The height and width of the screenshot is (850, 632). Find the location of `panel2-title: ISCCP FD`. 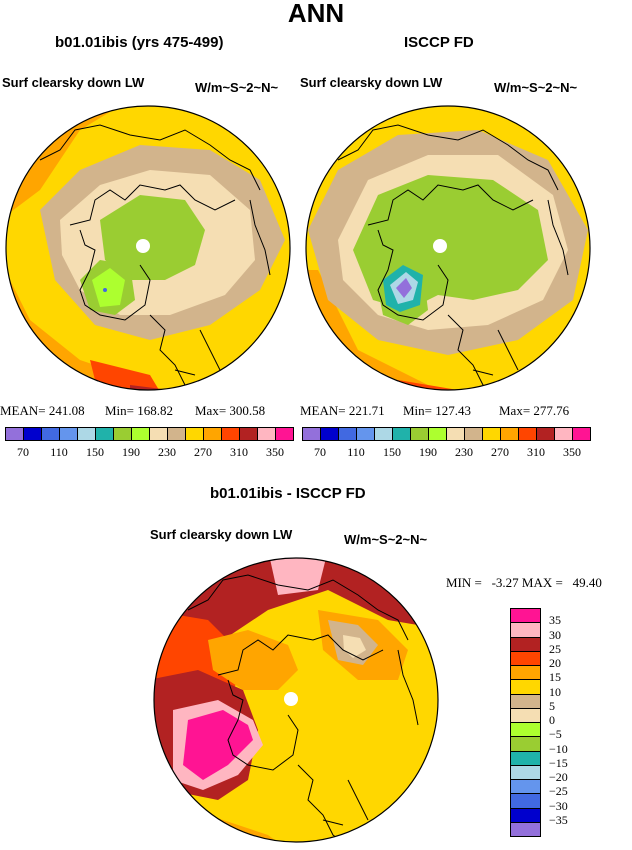

panel2-title: ISCCP FD is located at coordinates (439, 42).